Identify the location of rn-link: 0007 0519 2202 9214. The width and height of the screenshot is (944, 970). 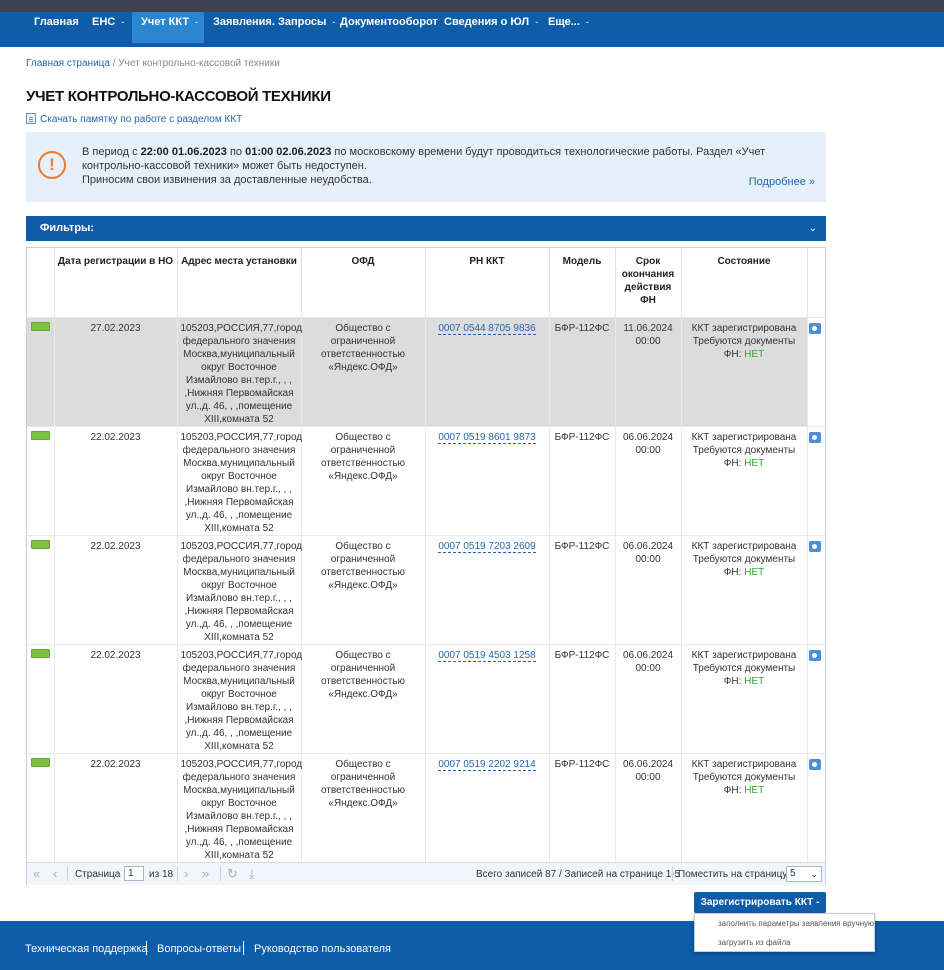
(487, 764).